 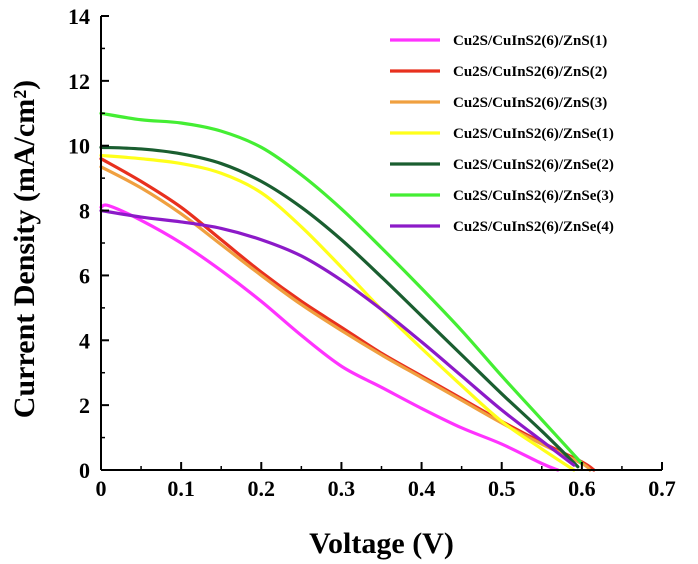 I want to click on x-tick-label: 0, so click(x=101, y=488).